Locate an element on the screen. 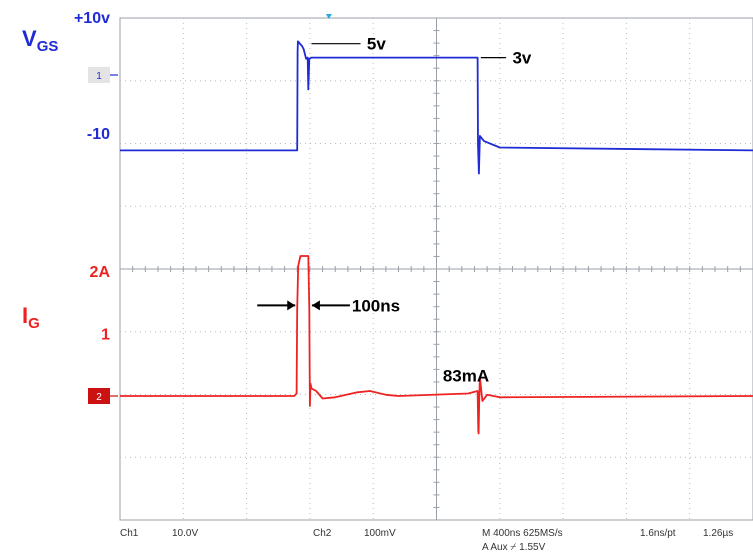 The width and height of the screenshot is (753, 557). trigger-position-marker is located at coordinates (328, 16).